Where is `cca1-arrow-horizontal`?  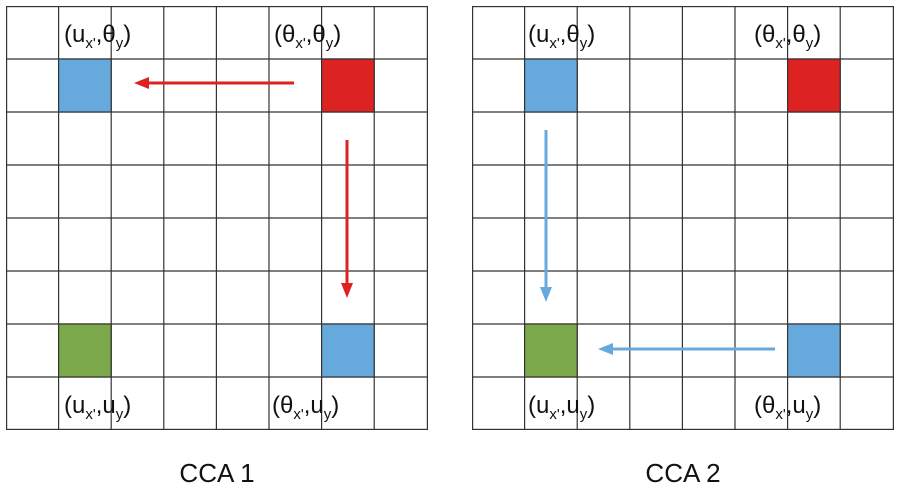 cca1-arrow-horizontal is located at coordinates (214, 83).